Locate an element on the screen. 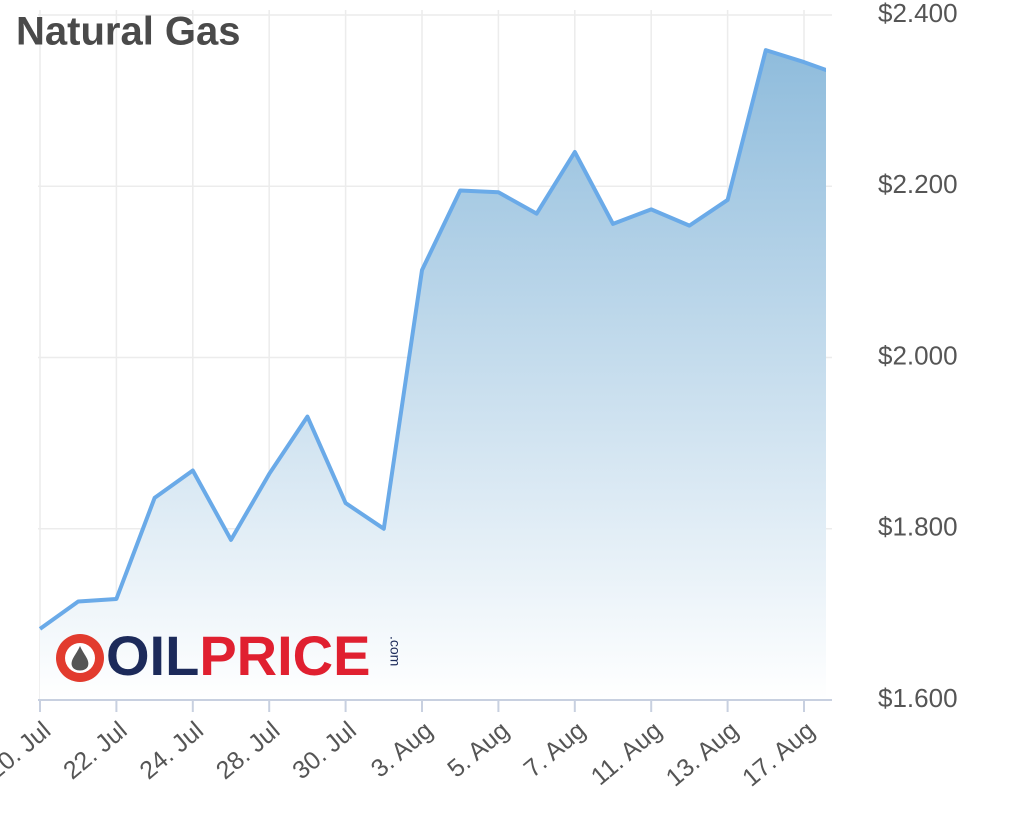 This screenshot has width=1024, height=834. logo-suffix: .com is located at coordinates (395, 651).